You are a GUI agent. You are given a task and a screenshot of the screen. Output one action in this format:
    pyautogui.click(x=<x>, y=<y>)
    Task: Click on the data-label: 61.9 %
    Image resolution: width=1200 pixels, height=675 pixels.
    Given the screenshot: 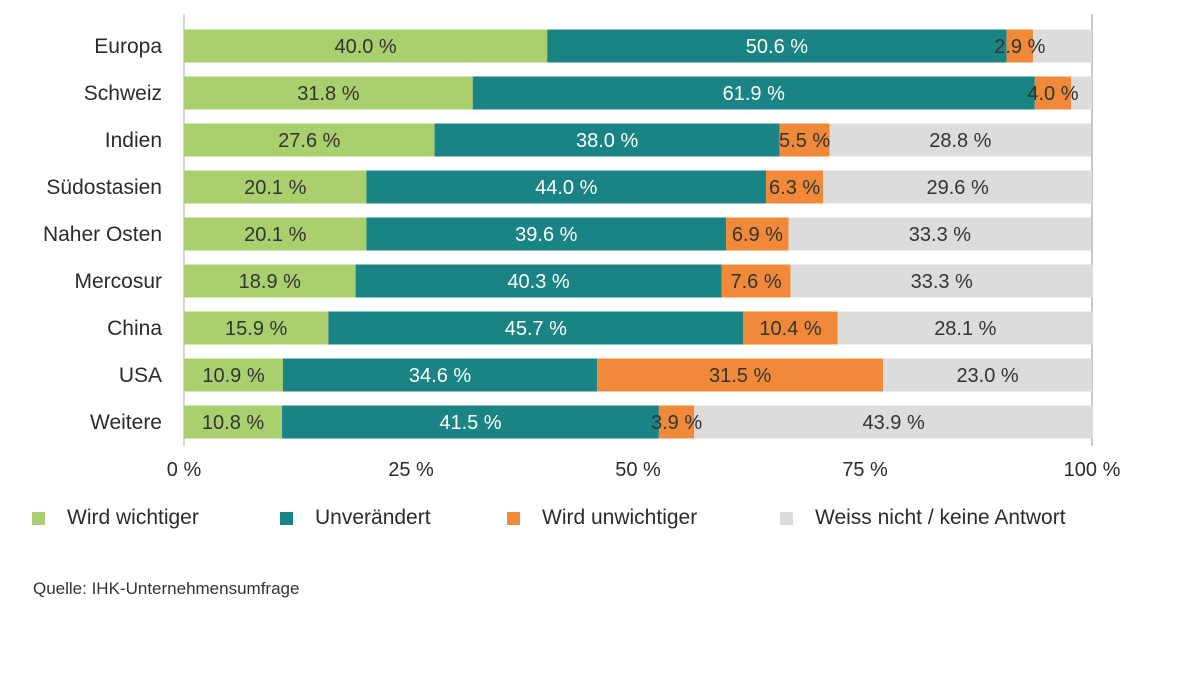 What is the action you would take?
    pyautogui.click(x=754, y=94)
    